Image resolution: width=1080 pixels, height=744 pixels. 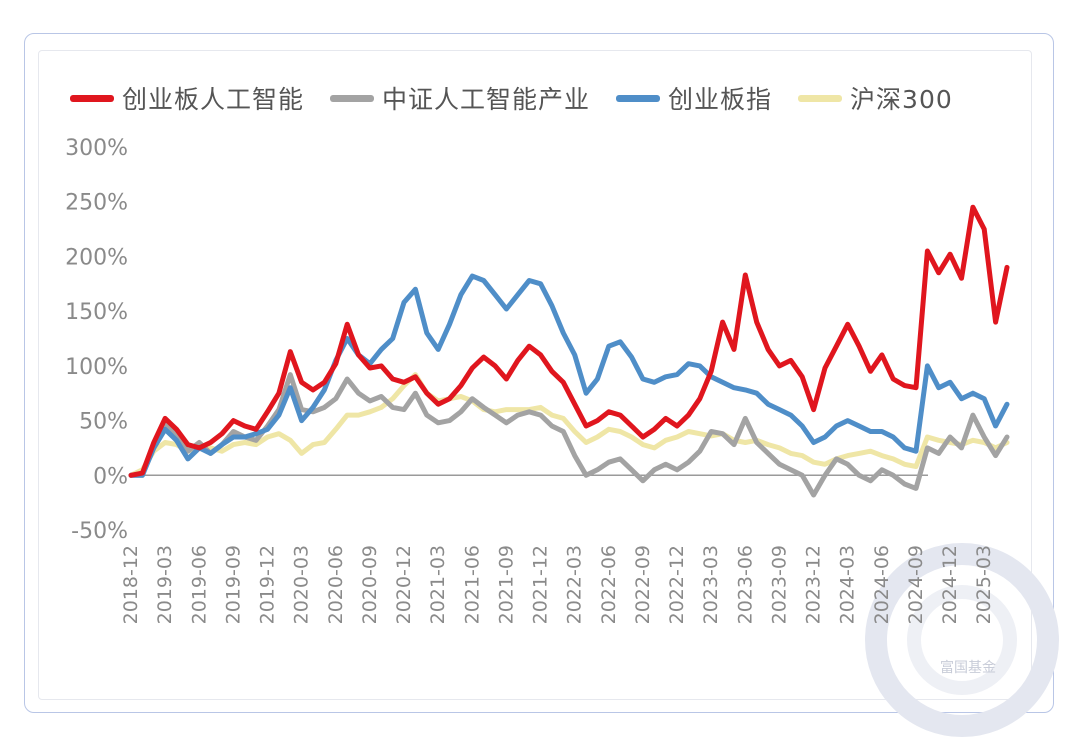 What do you see at coordinates (165, 584) in the screenshot?
I see `x-tick-label: 2019-03` at bounding box center [165, 584].